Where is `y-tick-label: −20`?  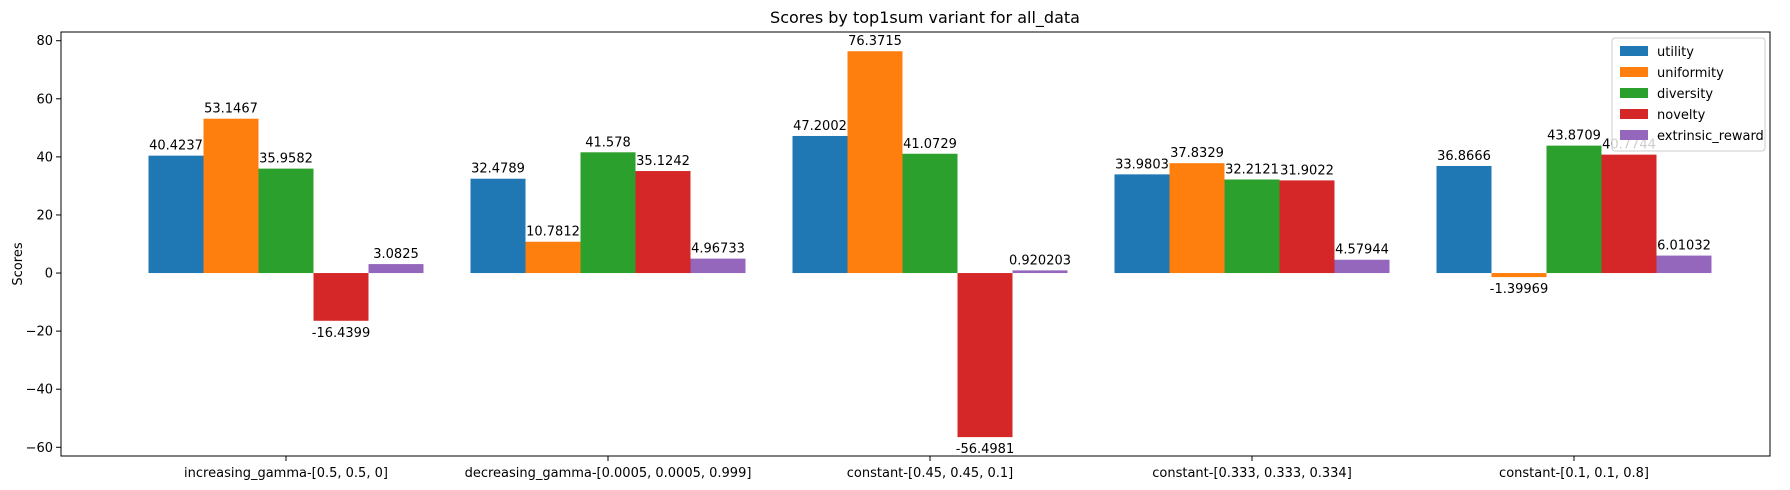
y-tick-label: −20 is located at coordinates (39, 332).